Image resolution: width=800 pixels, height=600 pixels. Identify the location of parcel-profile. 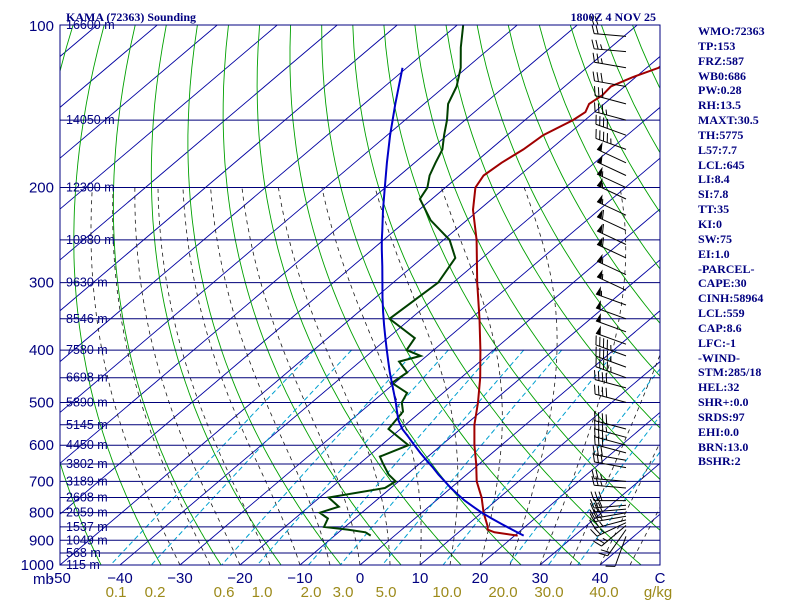
(452, 302).